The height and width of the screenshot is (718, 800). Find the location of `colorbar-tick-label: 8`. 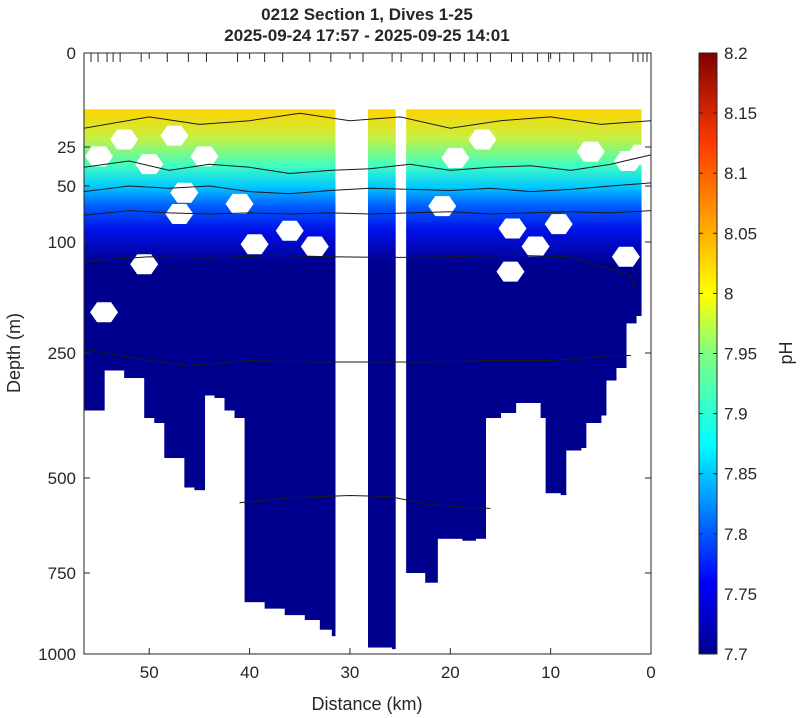

colorbar-tick-label: 8 is located at coordinates (728, 293).